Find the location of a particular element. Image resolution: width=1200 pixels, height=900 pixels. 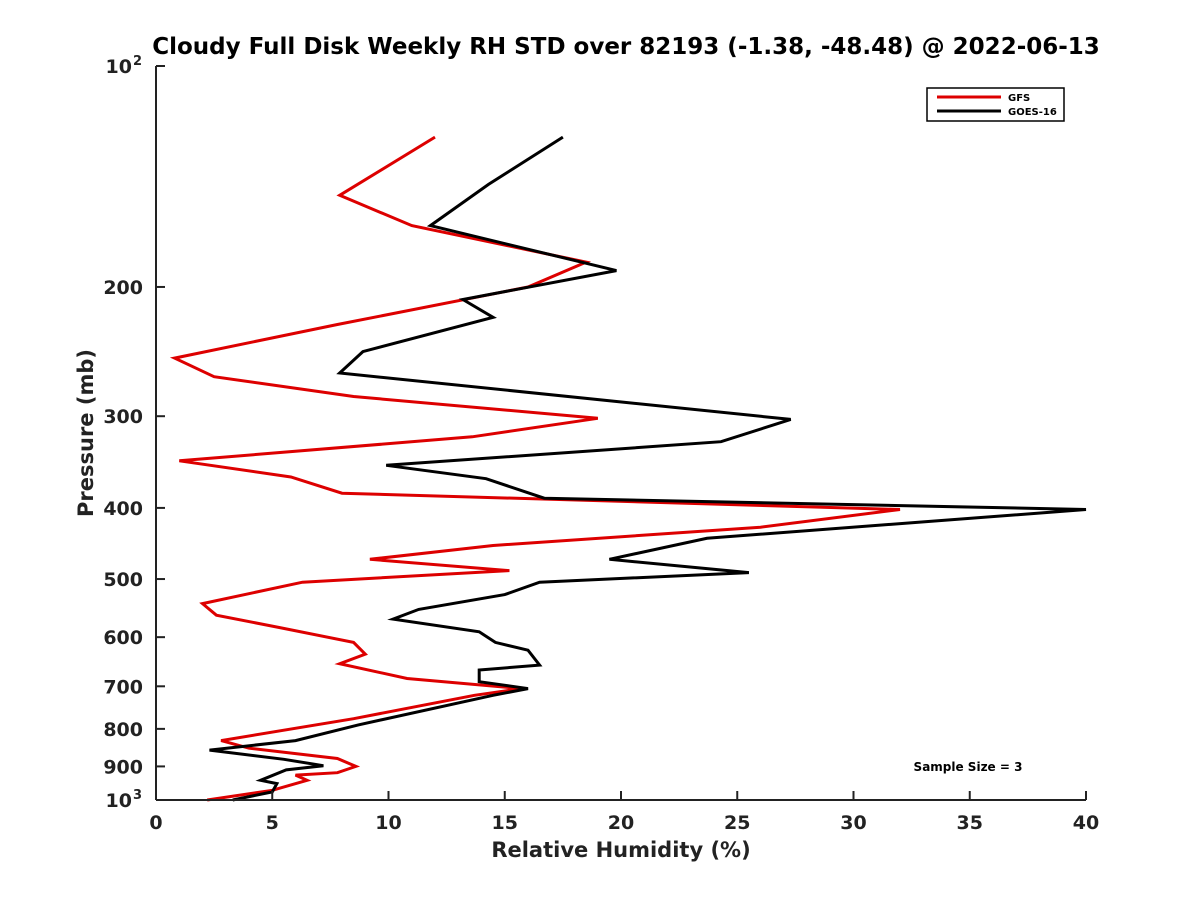

legend: GFS GOES-16 is located at coordinates (995, 104).